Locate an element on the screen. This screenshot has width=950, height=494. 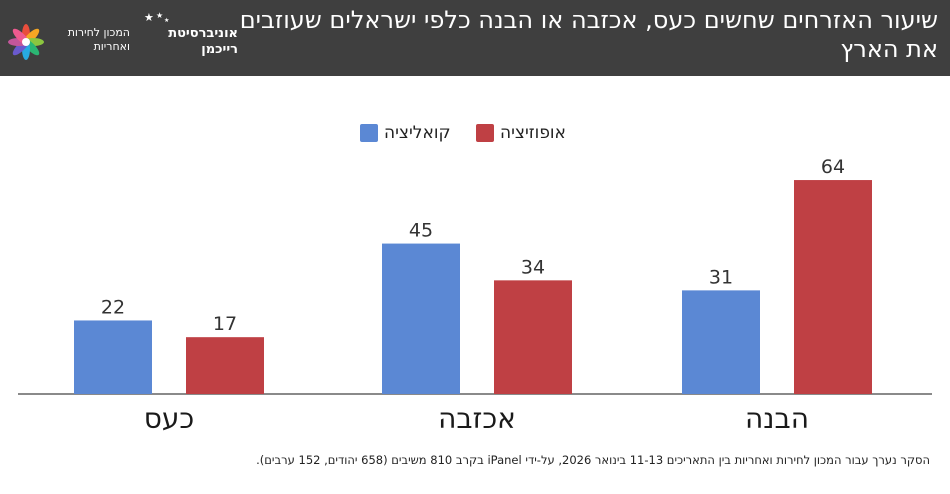
legend-swatch-coalition is located at coordinates (369, 133).